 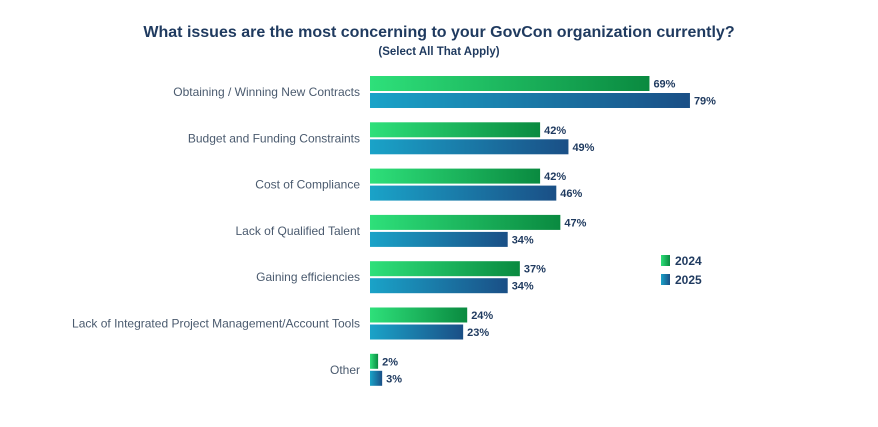 I want to click on data-label: 23%, so click(x=478, y=333).